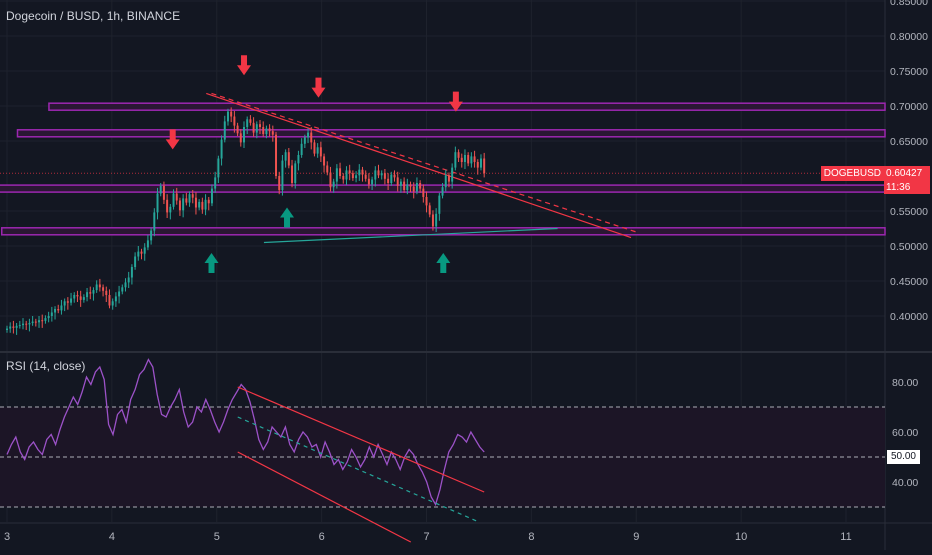  Describe the element at coordinates (324, 497) in the screenshot. I see `rsi-channel-lower` at that location.